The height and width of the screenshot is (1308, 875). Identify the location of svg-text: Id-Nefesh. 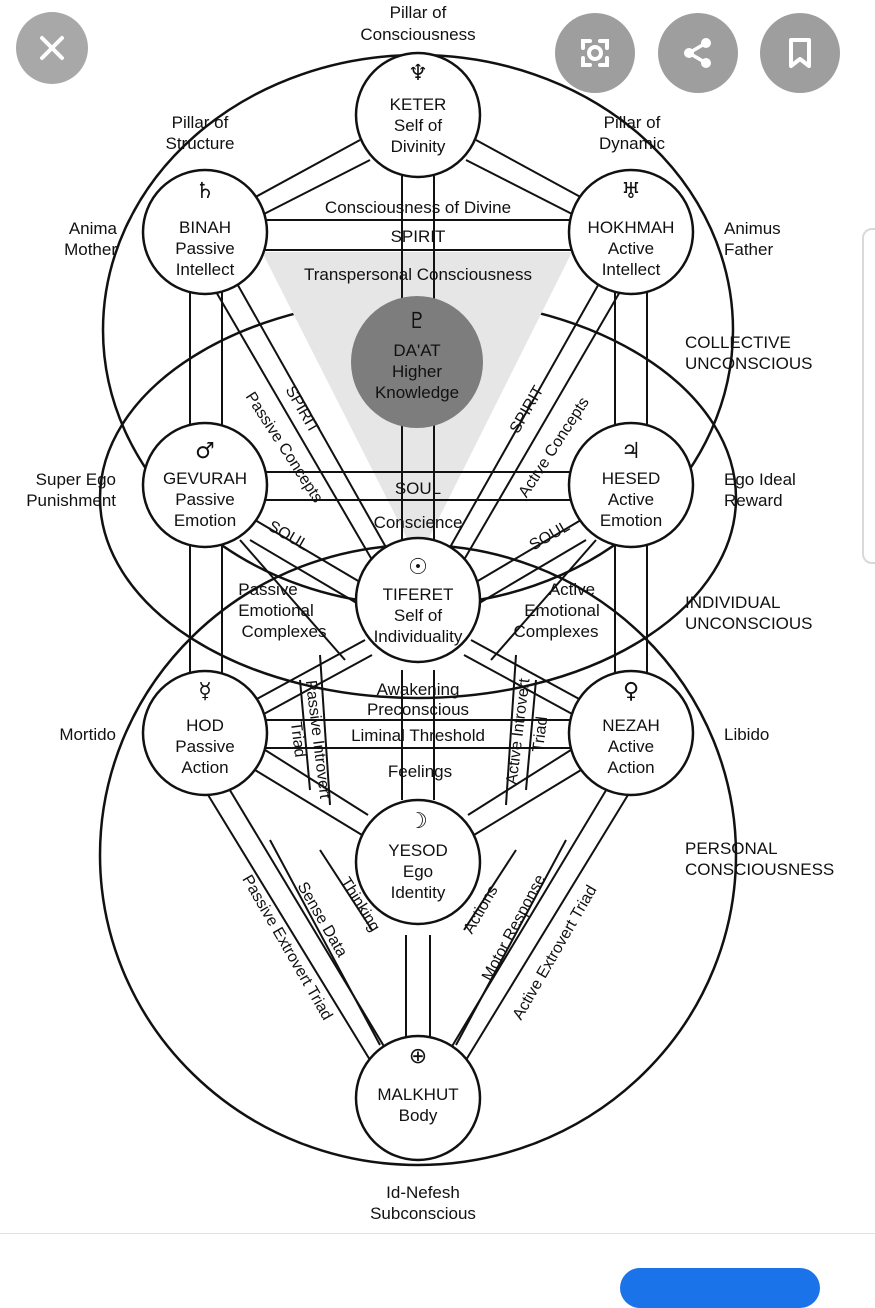
(423, 1192).